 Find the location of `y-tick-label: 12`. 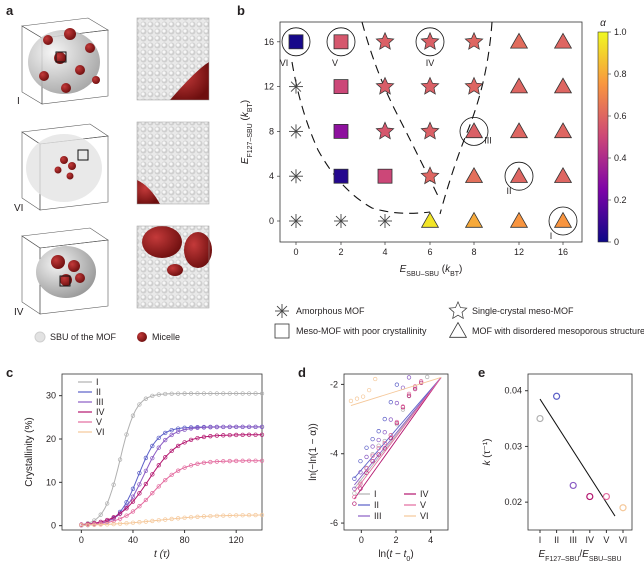

y-tick-label: 12 is located at coordinates (269, 87).